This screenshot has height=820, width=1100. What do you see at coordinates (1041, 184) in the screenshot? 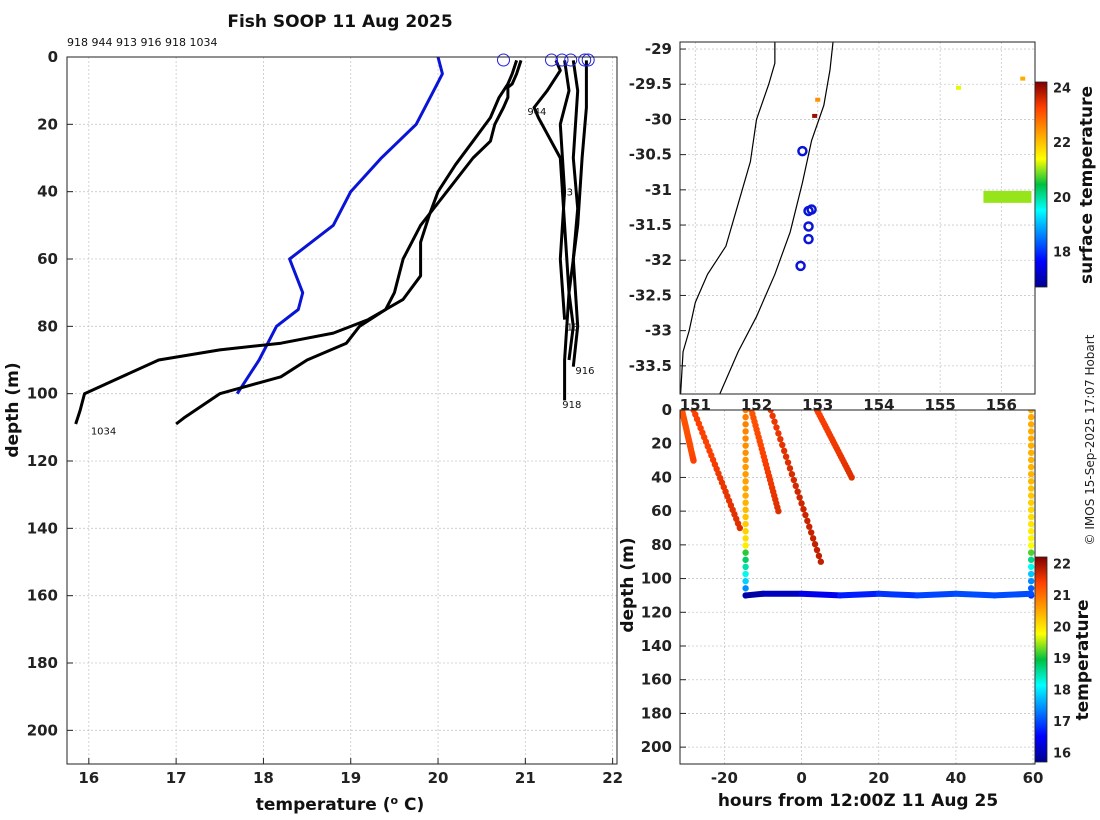
I see `surface-colorbar` at bounding box center [1041, 184].